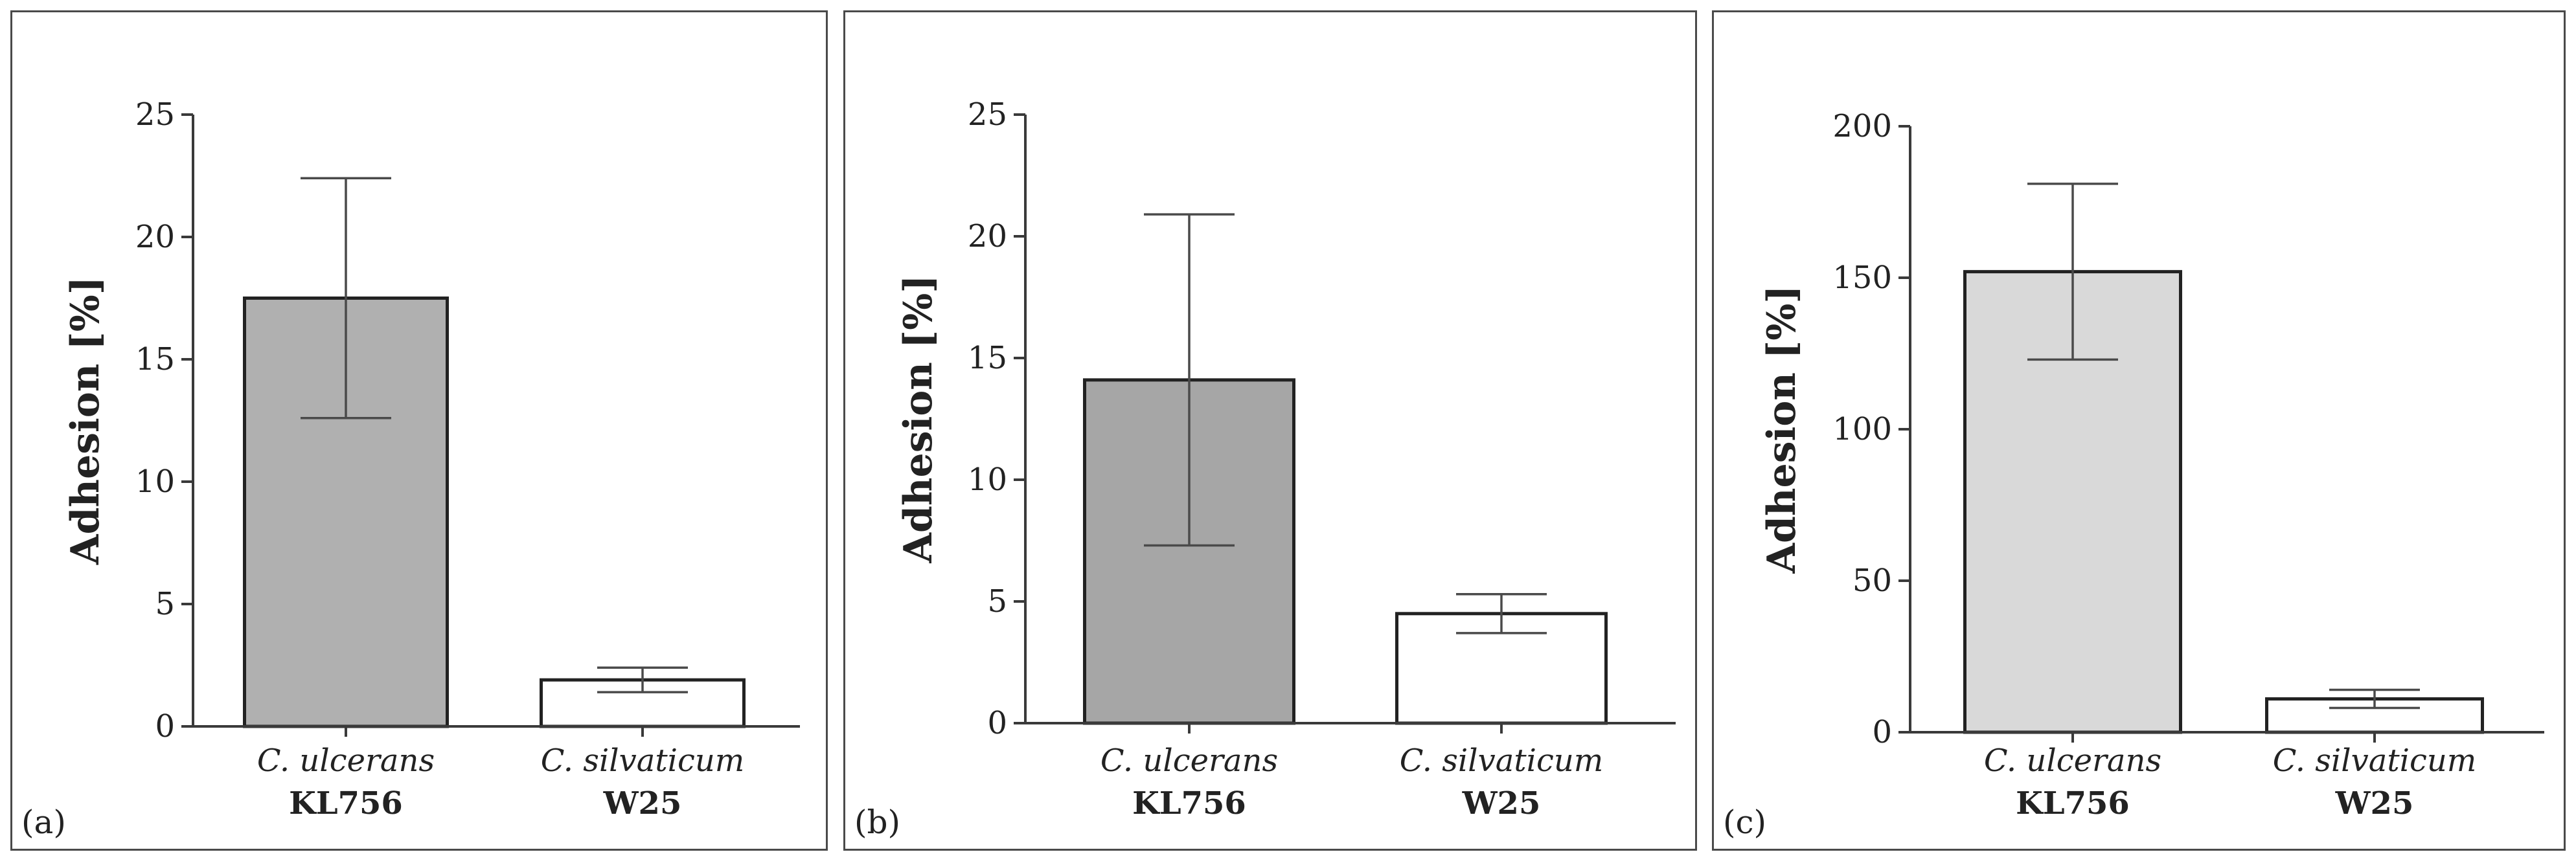  Describe the element at coordinates (2072, 761) in the screenshot. I see `category-species-label-c: C. ulcerans` at that location.